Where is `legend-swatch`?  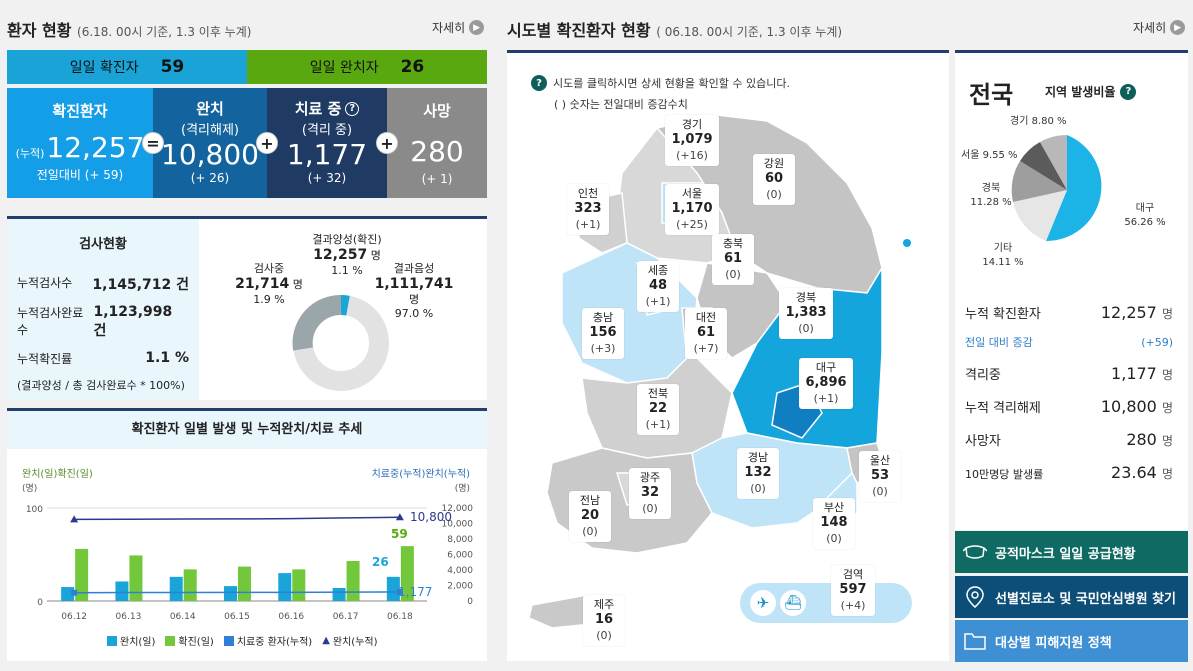 legend-swatch is located at coordinates (112, 640).